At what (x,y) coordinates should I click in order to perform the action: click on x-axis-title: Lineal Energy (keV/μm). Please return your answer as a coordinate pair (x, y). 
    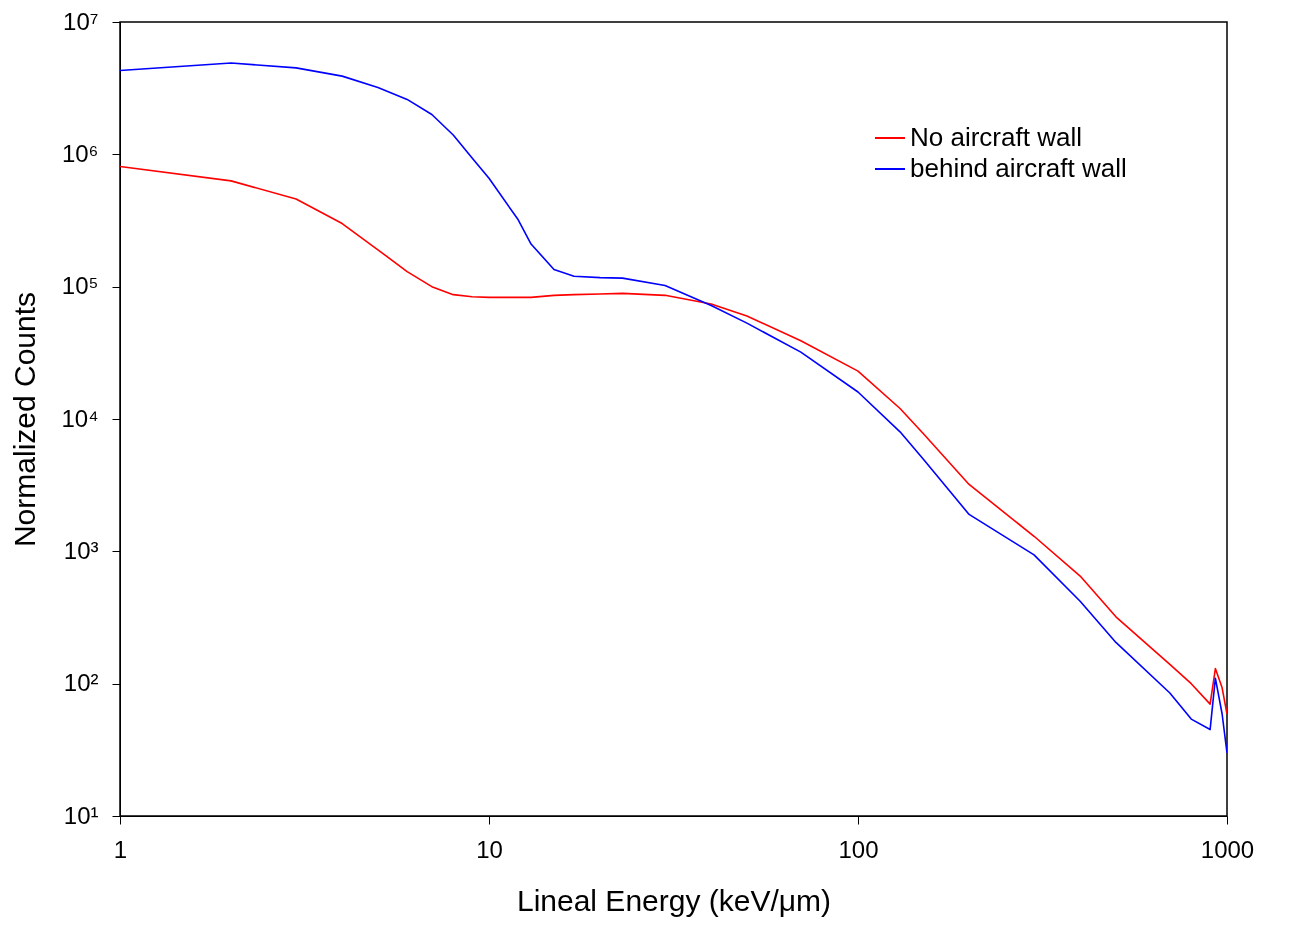
    Looking at the image, I should click on (674, 900).